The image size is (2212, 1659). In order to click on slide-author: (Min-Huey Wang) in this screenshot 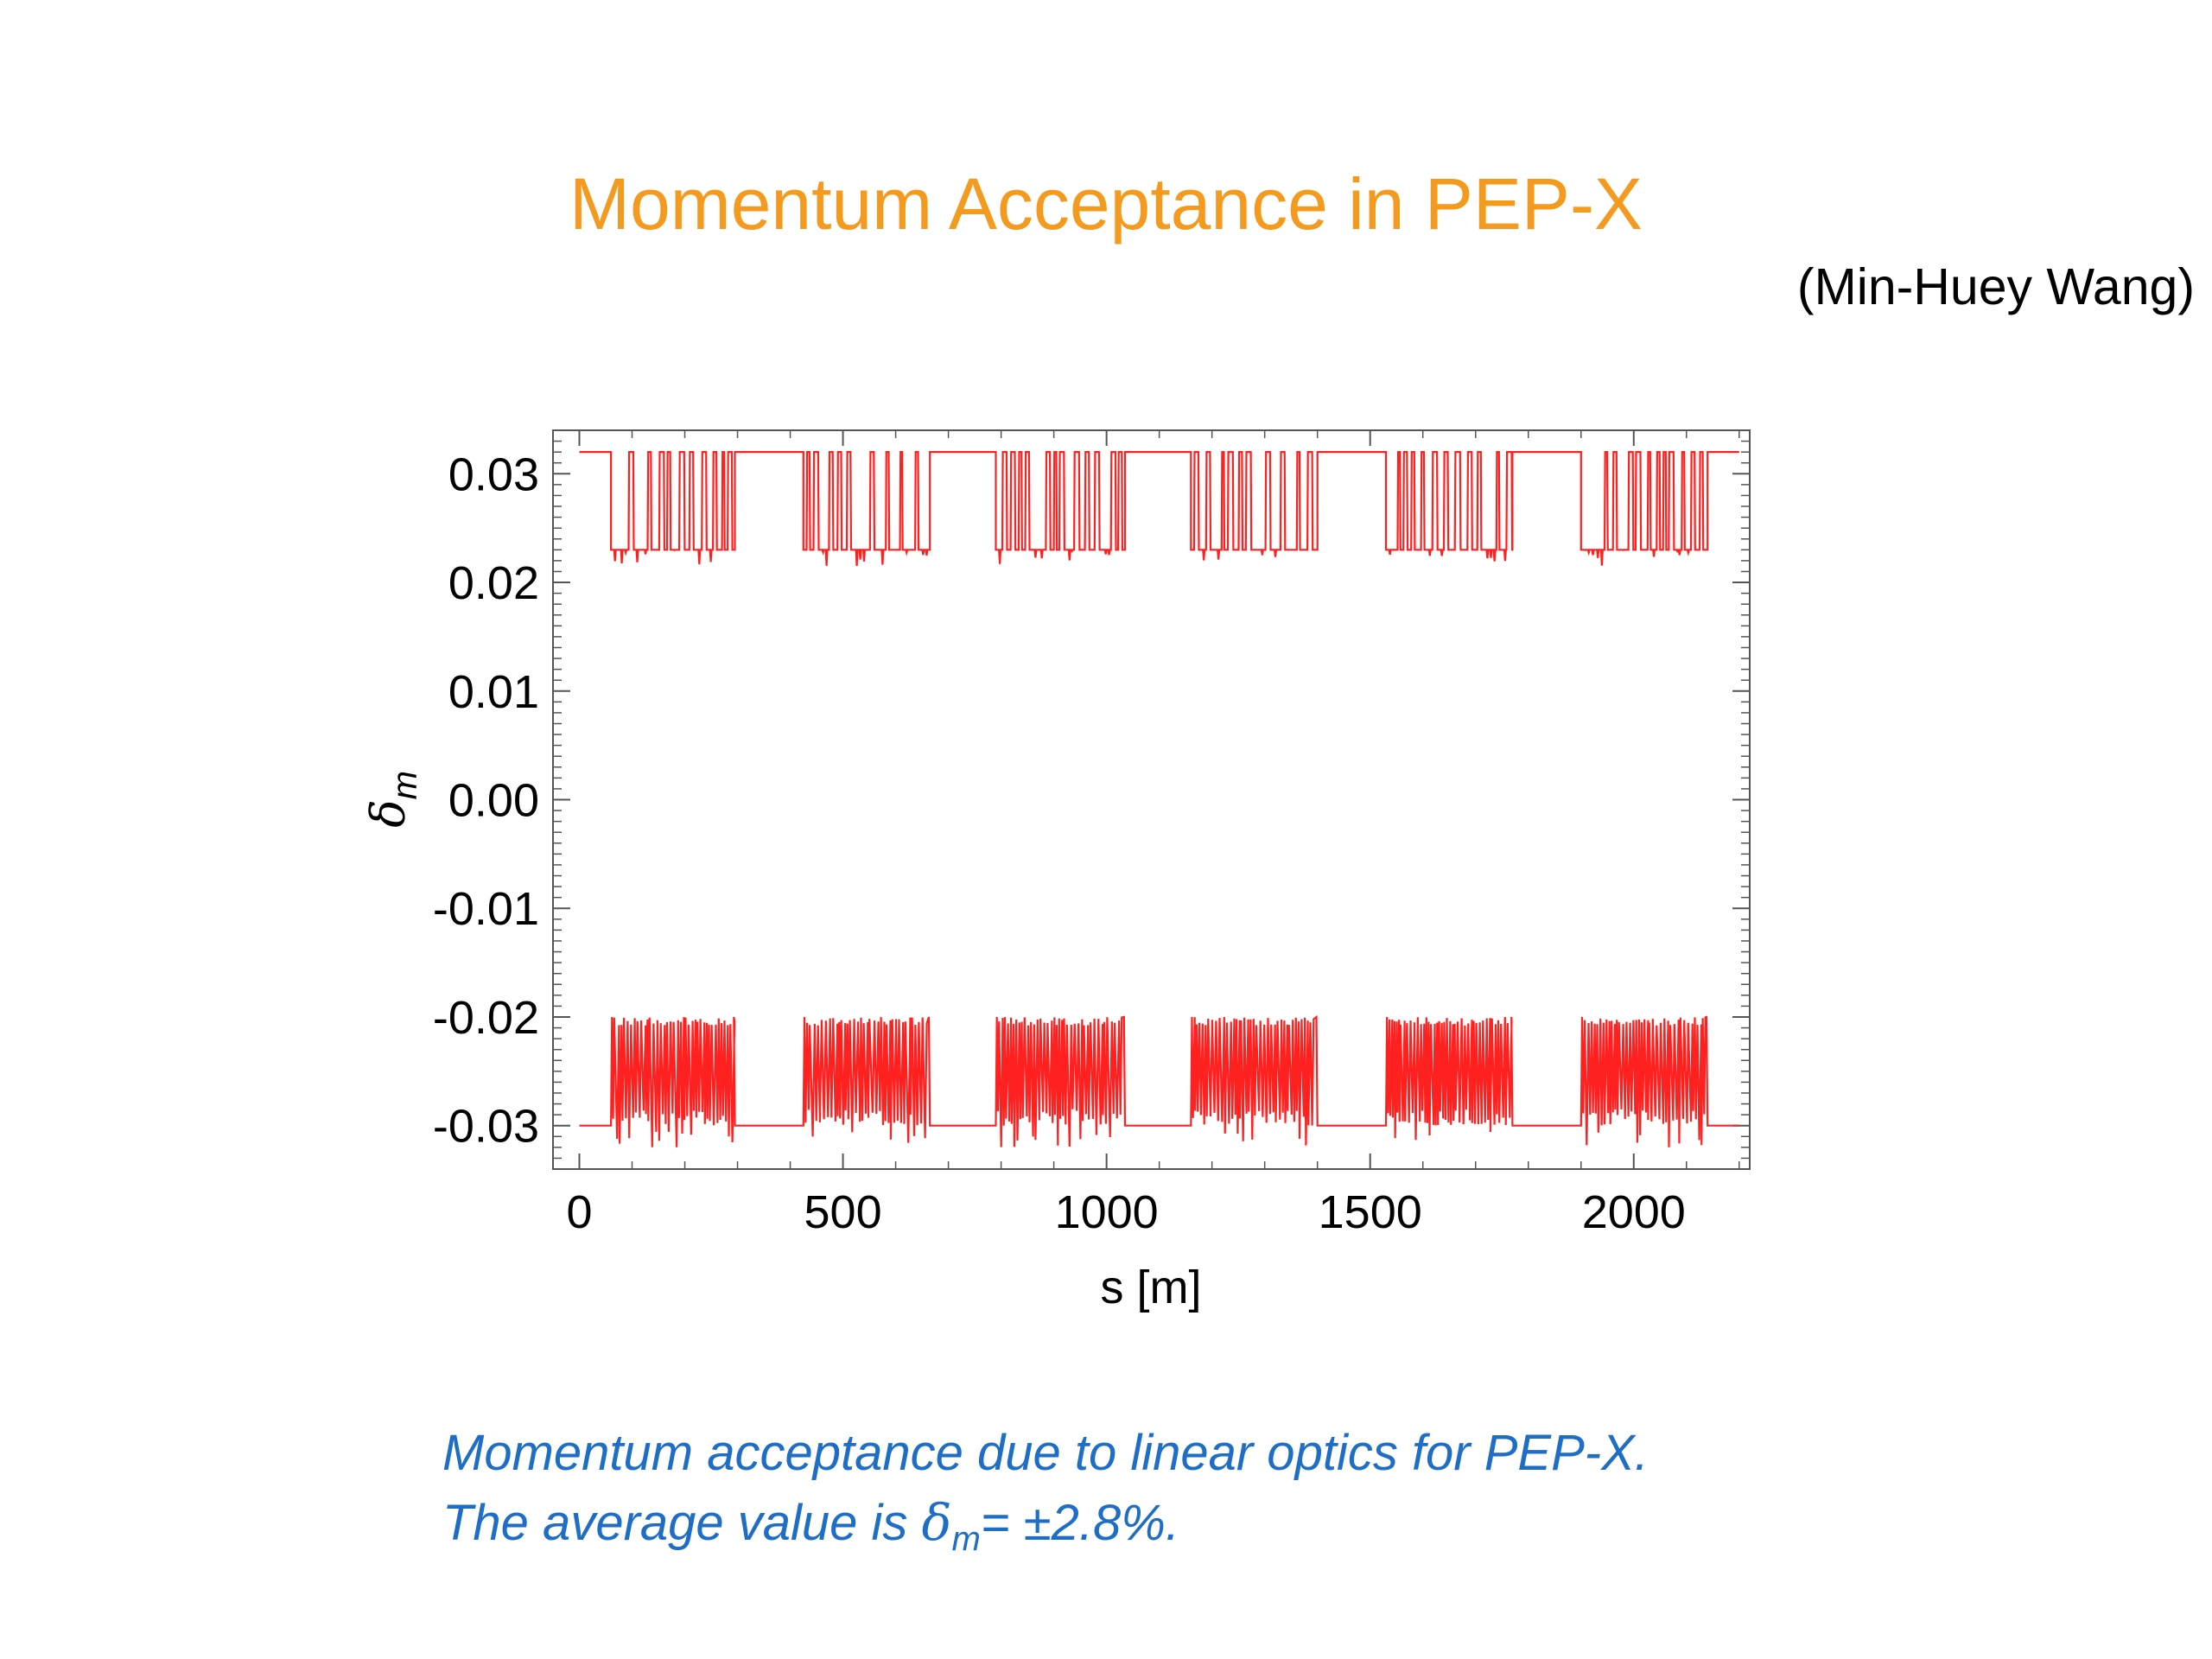, I will do `click(1995, 286)`.